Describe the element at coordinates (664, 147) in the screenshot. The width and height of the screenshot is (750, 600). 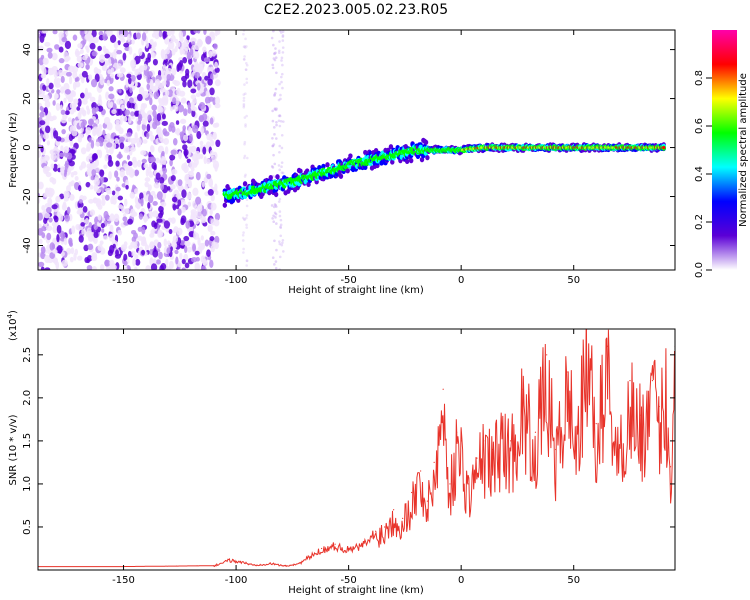
I see `signal-peak` at that location.